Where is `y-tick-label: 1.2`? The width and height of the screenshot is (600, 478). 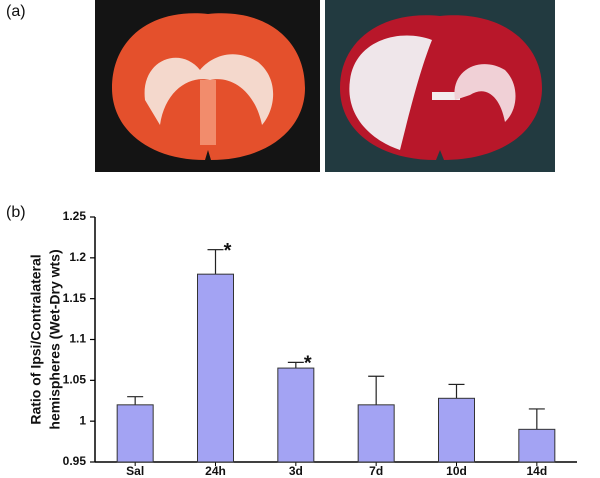 y-tick-label: 1.2 is located at coordinates (77, 257).